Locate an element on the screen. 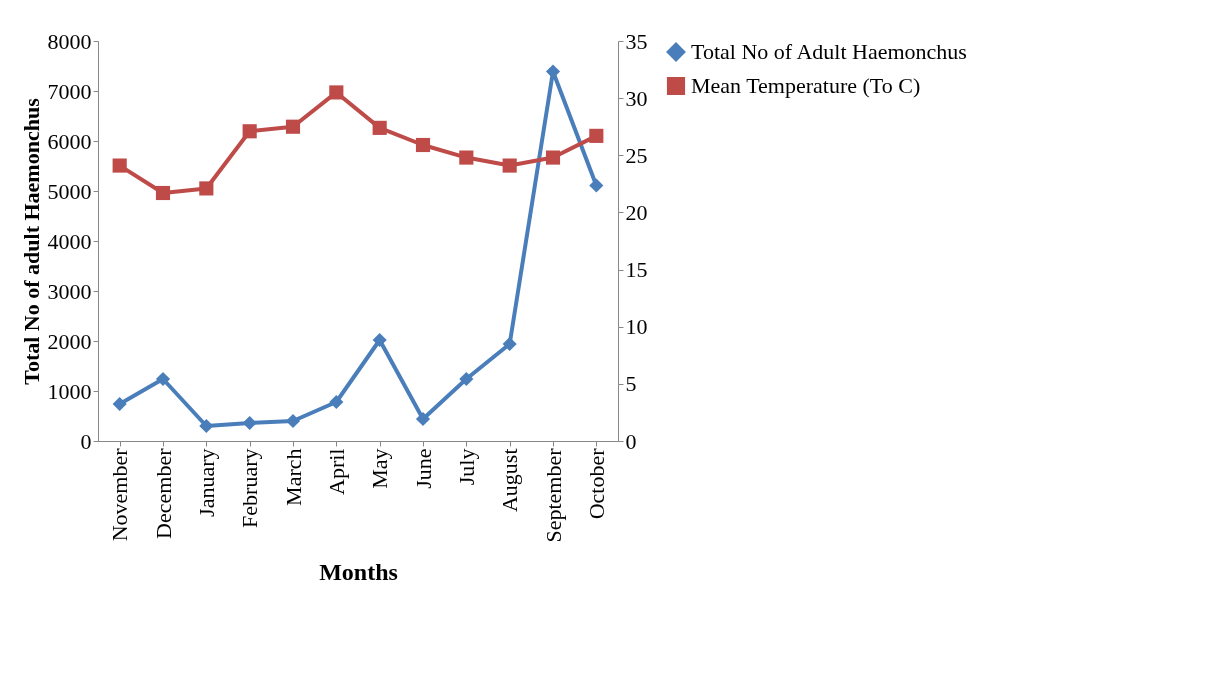 This screenshot has width=1225, height=688. y2-tick-label: 5 is located at coordinates (631, 384).